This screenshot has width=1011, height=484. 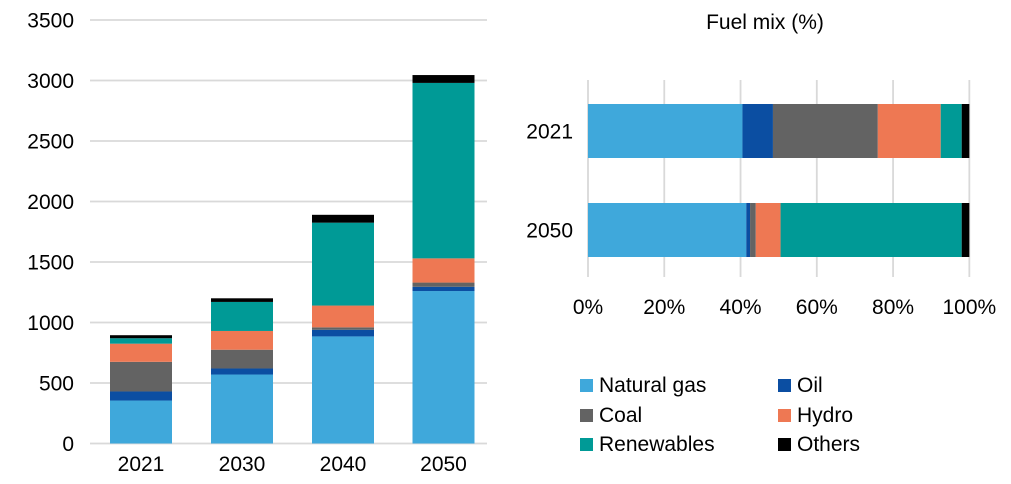 What do you see at coordinates (657, 445) in the screenshot?
I see `legend-label-renewables: Renewables` at bounding box center [657, 445].